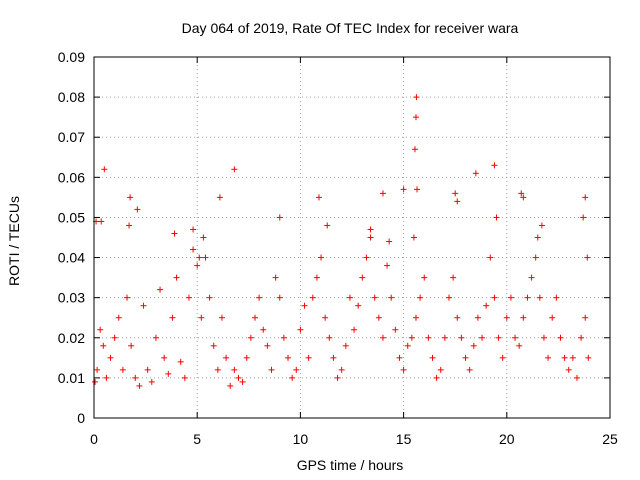 The width and height of the screenshot is (640, 480). Describe the element at coordinates (94, 439) in the screenshot. I see `x-tick-label: 0` at that location.